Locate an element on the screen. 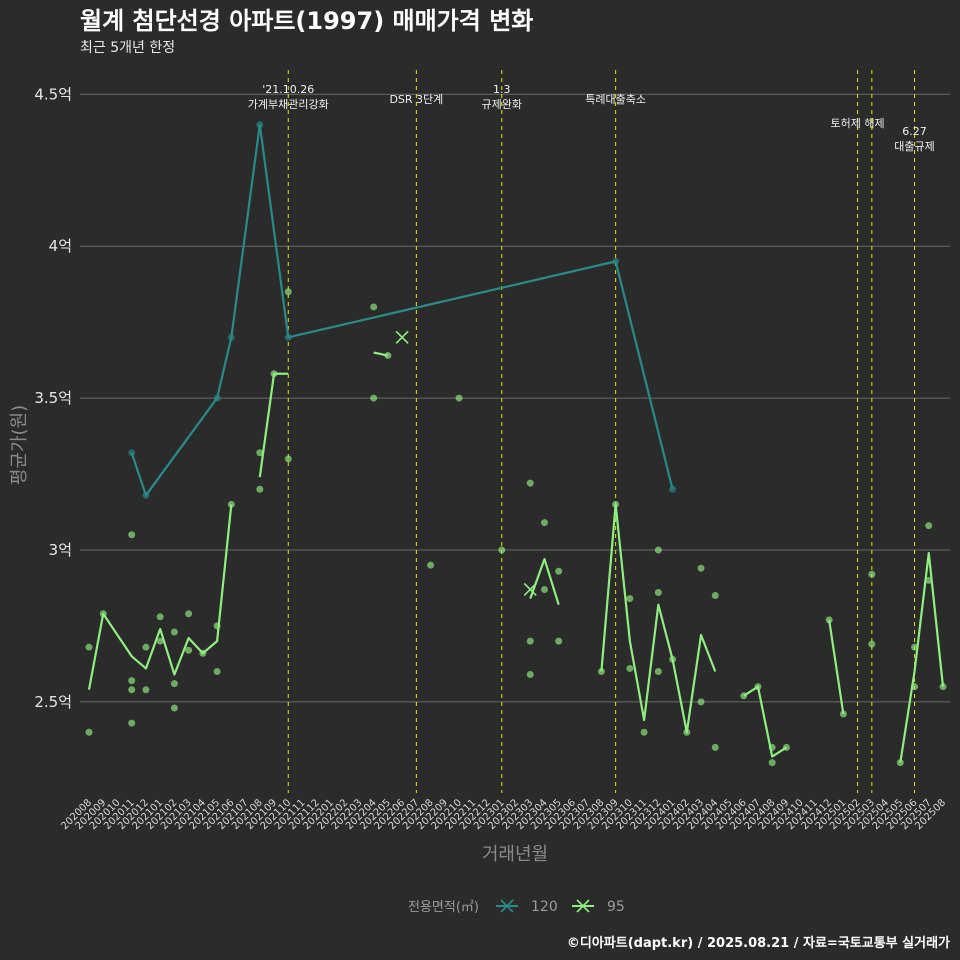  y-tick-label: 4.5억 is located at coordinates (53, 94).